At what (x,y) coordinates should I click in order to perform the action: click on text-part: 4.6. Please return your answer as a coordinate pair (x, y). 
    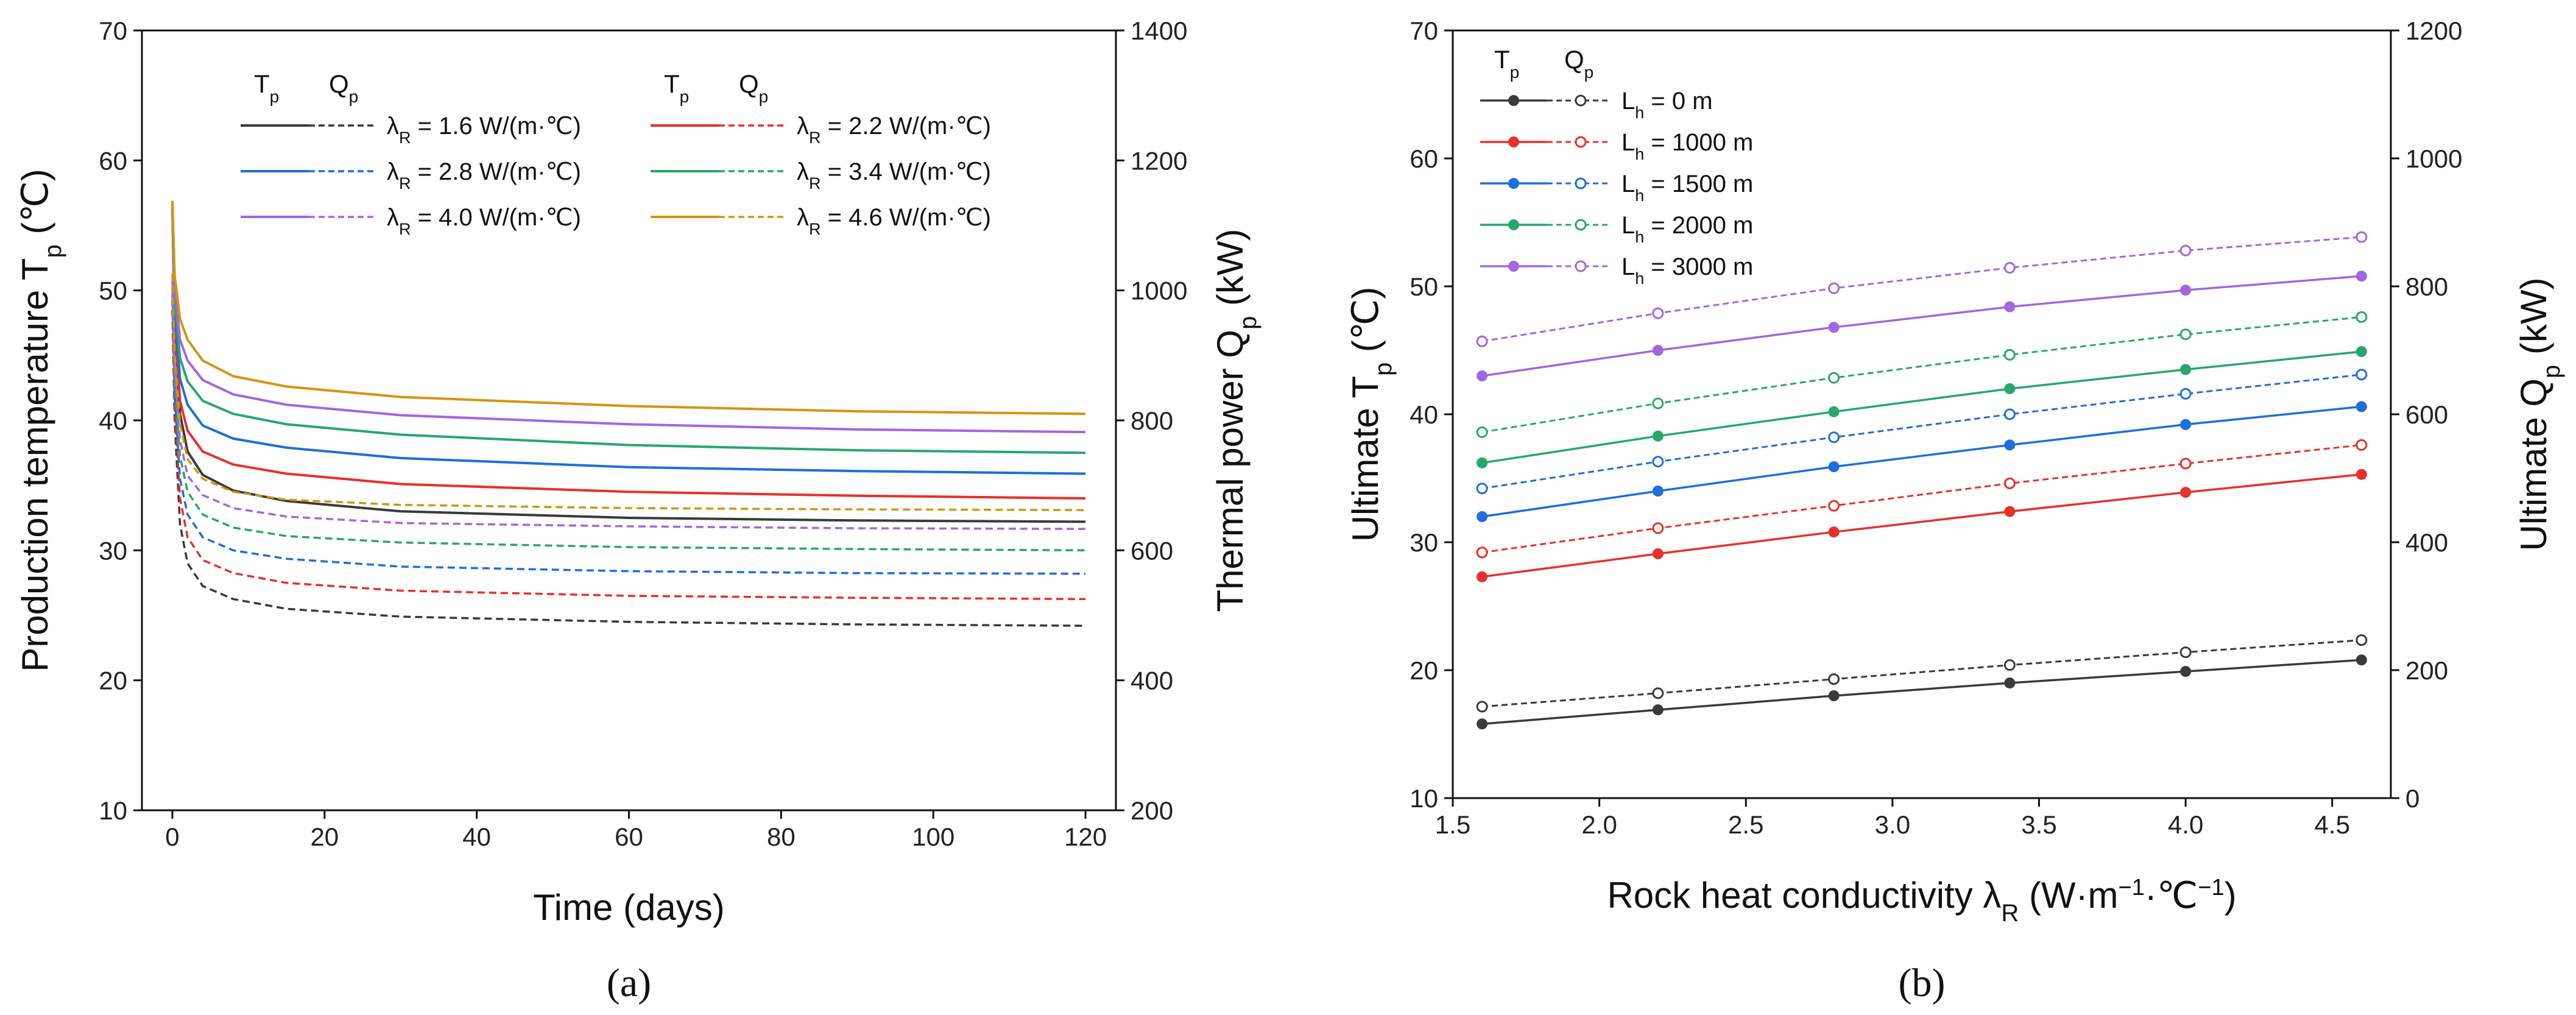
    Looking at the image, I should click on (866, 217).